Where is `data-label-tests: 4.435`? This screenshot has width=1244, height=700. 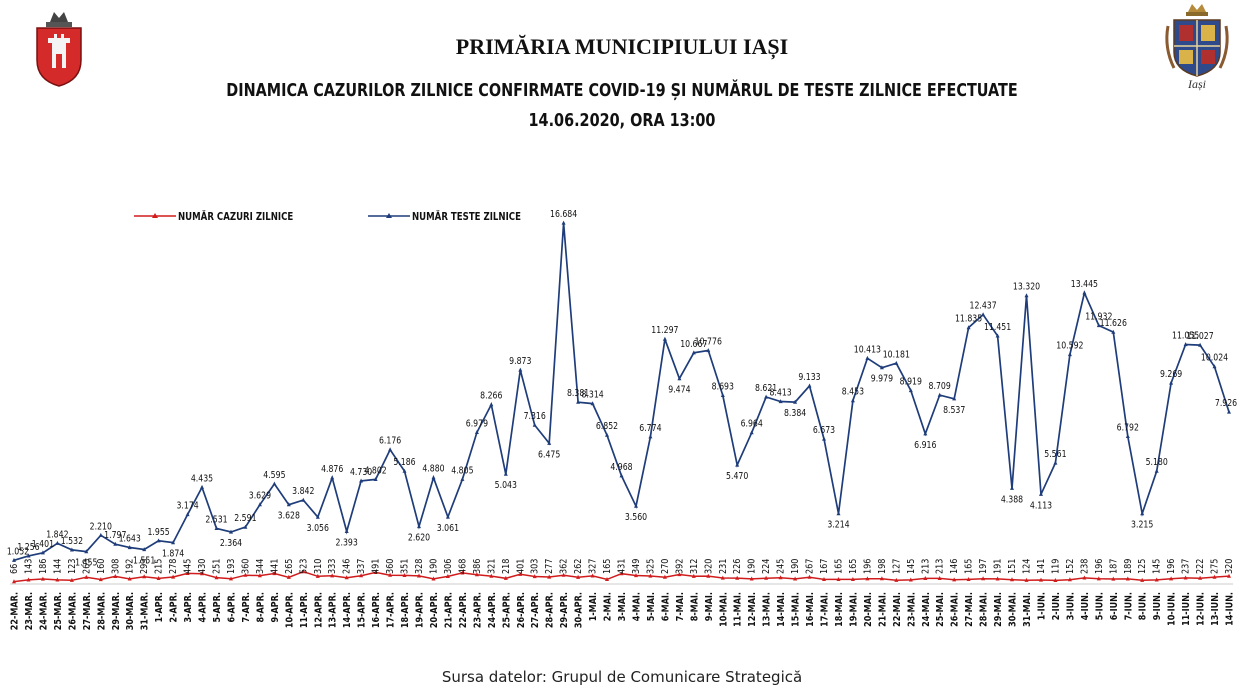 data-label-tests: 4.435 is located at coordinates (202, 479).